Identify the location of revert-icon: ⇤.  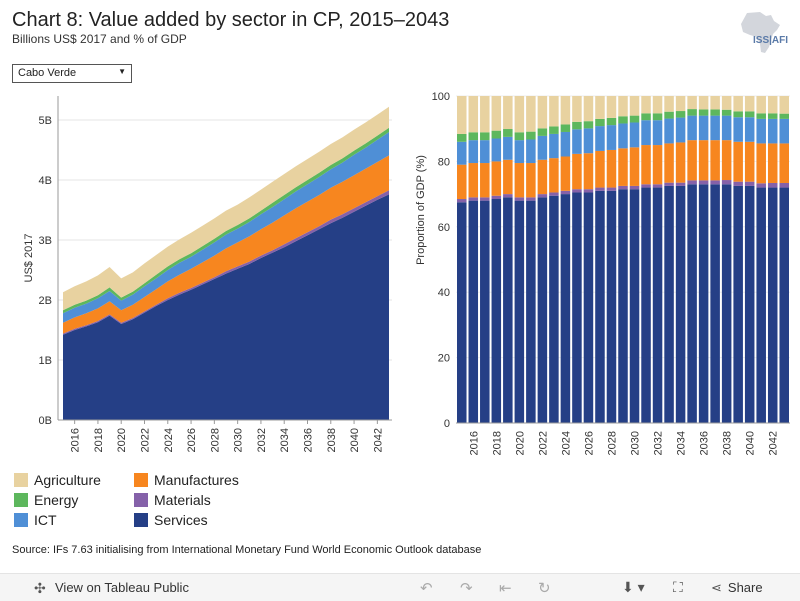
(505, 588).